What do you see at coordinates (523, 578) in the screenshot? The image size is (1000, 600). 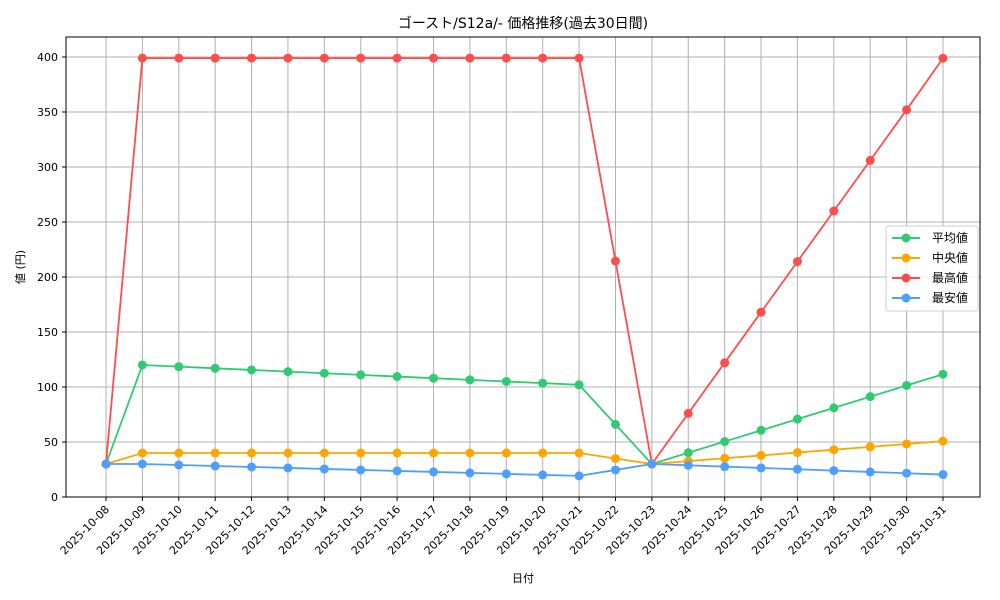 I see `x-axis-label: 日付` at bounding box center [523, 578].